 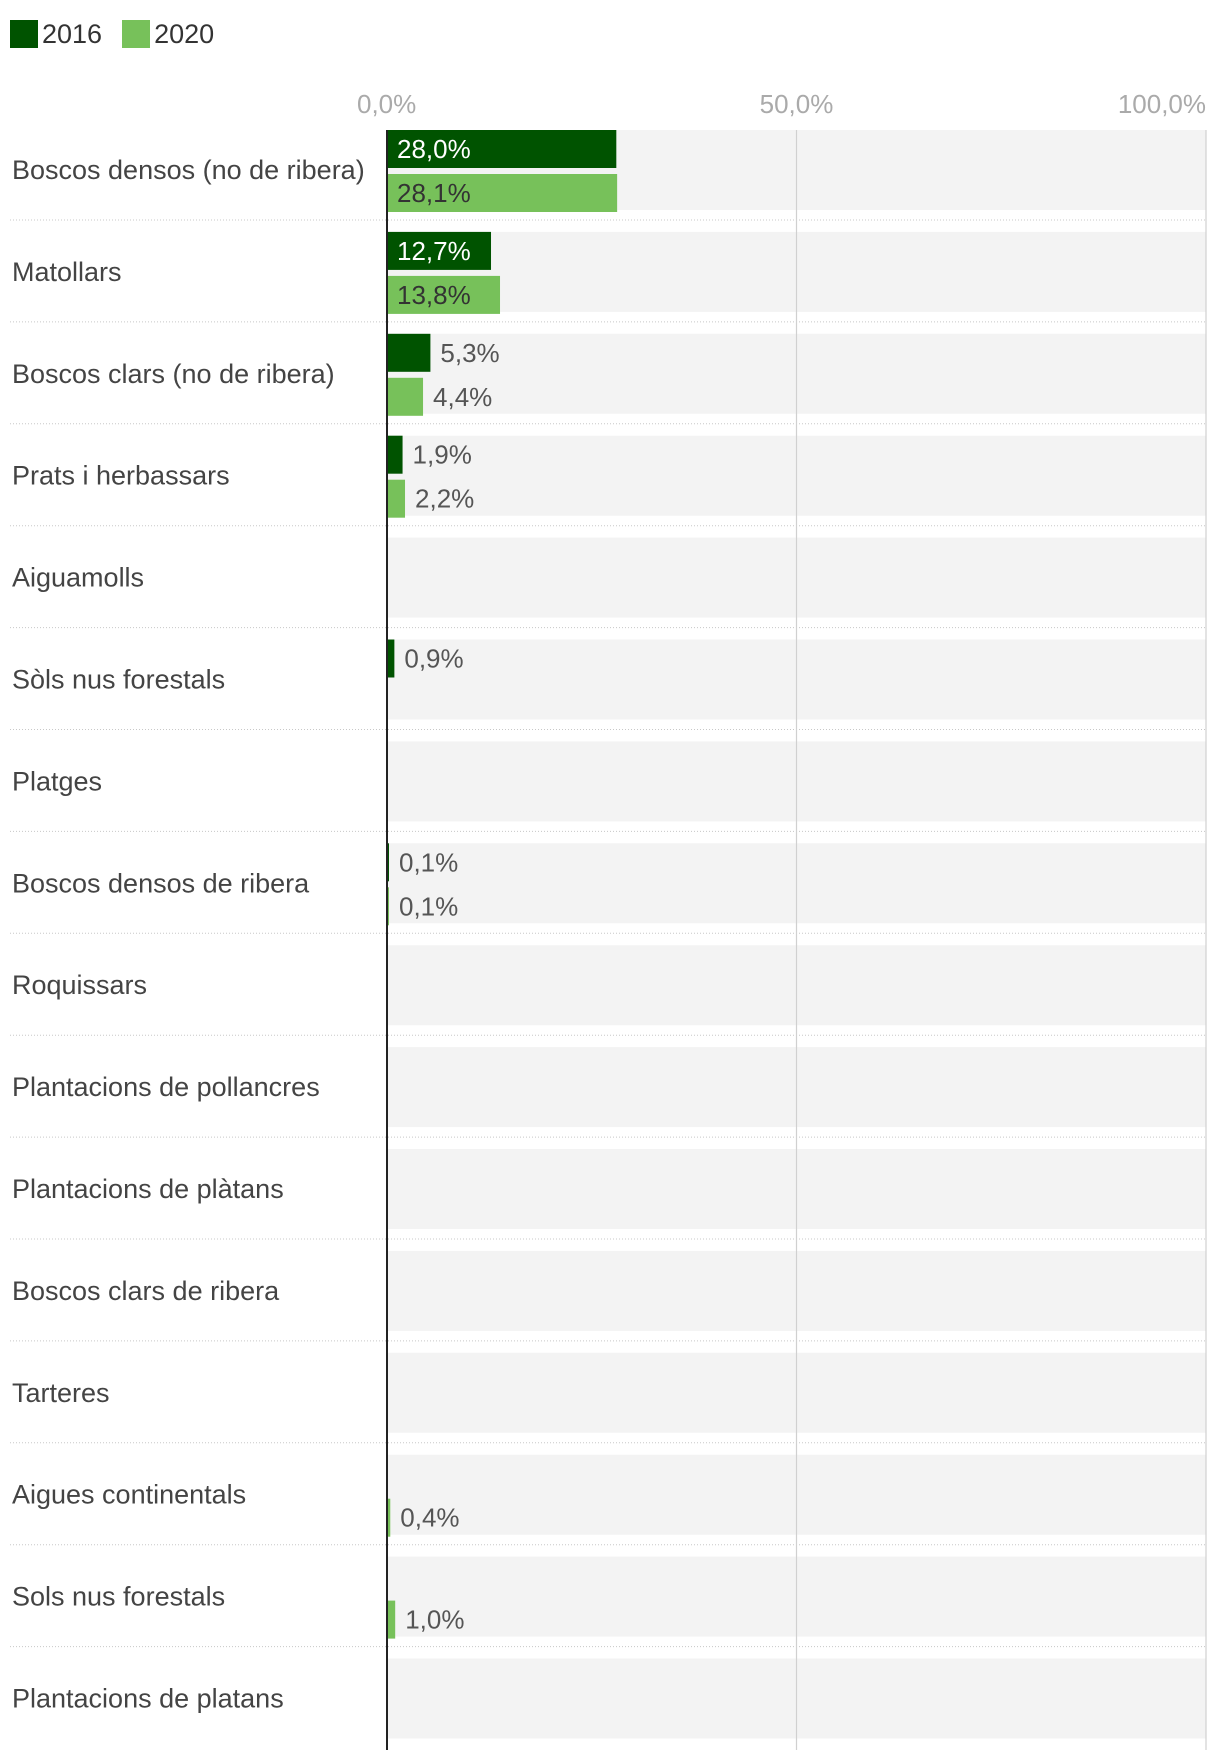 What do you see at coordinates (129, 1495) in the screenshot?
I see `category-label: Aigues continentals` at bounding box center [129, 1495].